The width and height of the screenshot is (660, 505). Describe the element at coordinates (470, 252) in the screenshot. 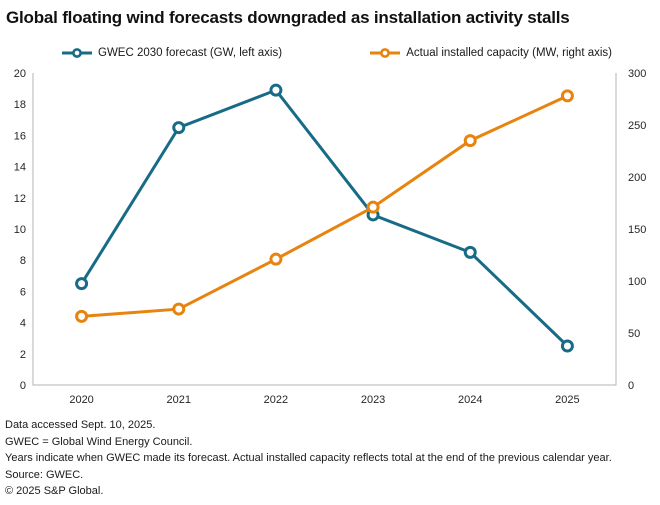

I see `data-point-0-2024` at that location.